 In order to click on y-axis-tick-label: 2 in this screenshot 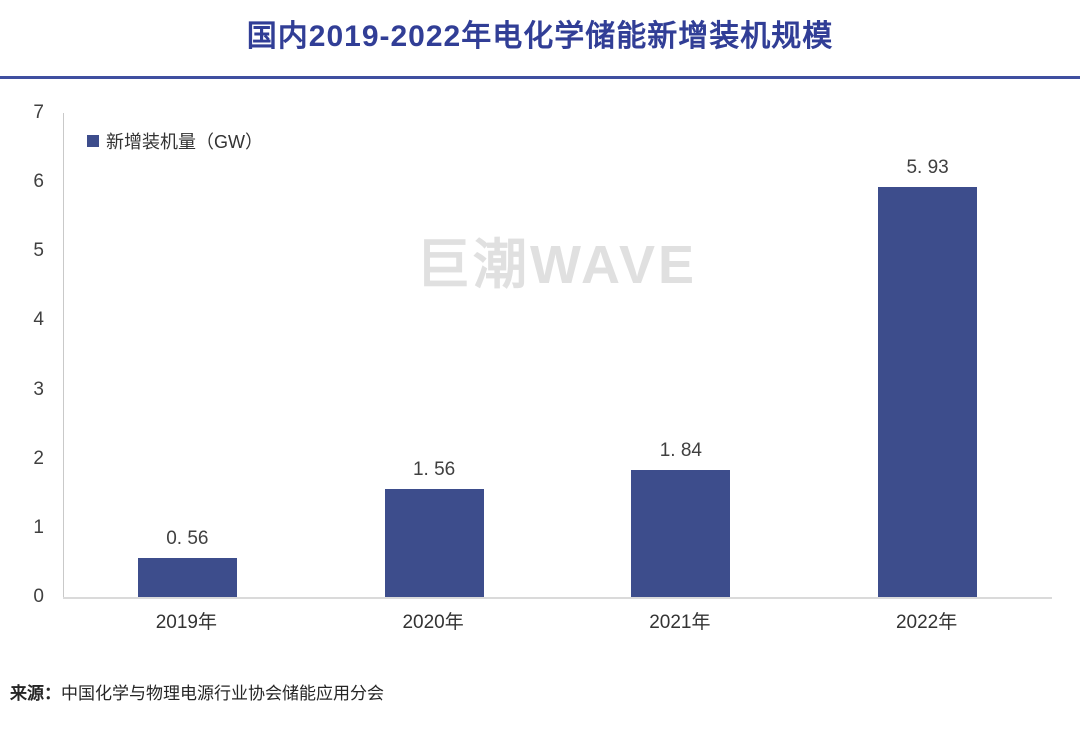, I will do `click(38, 458)`.